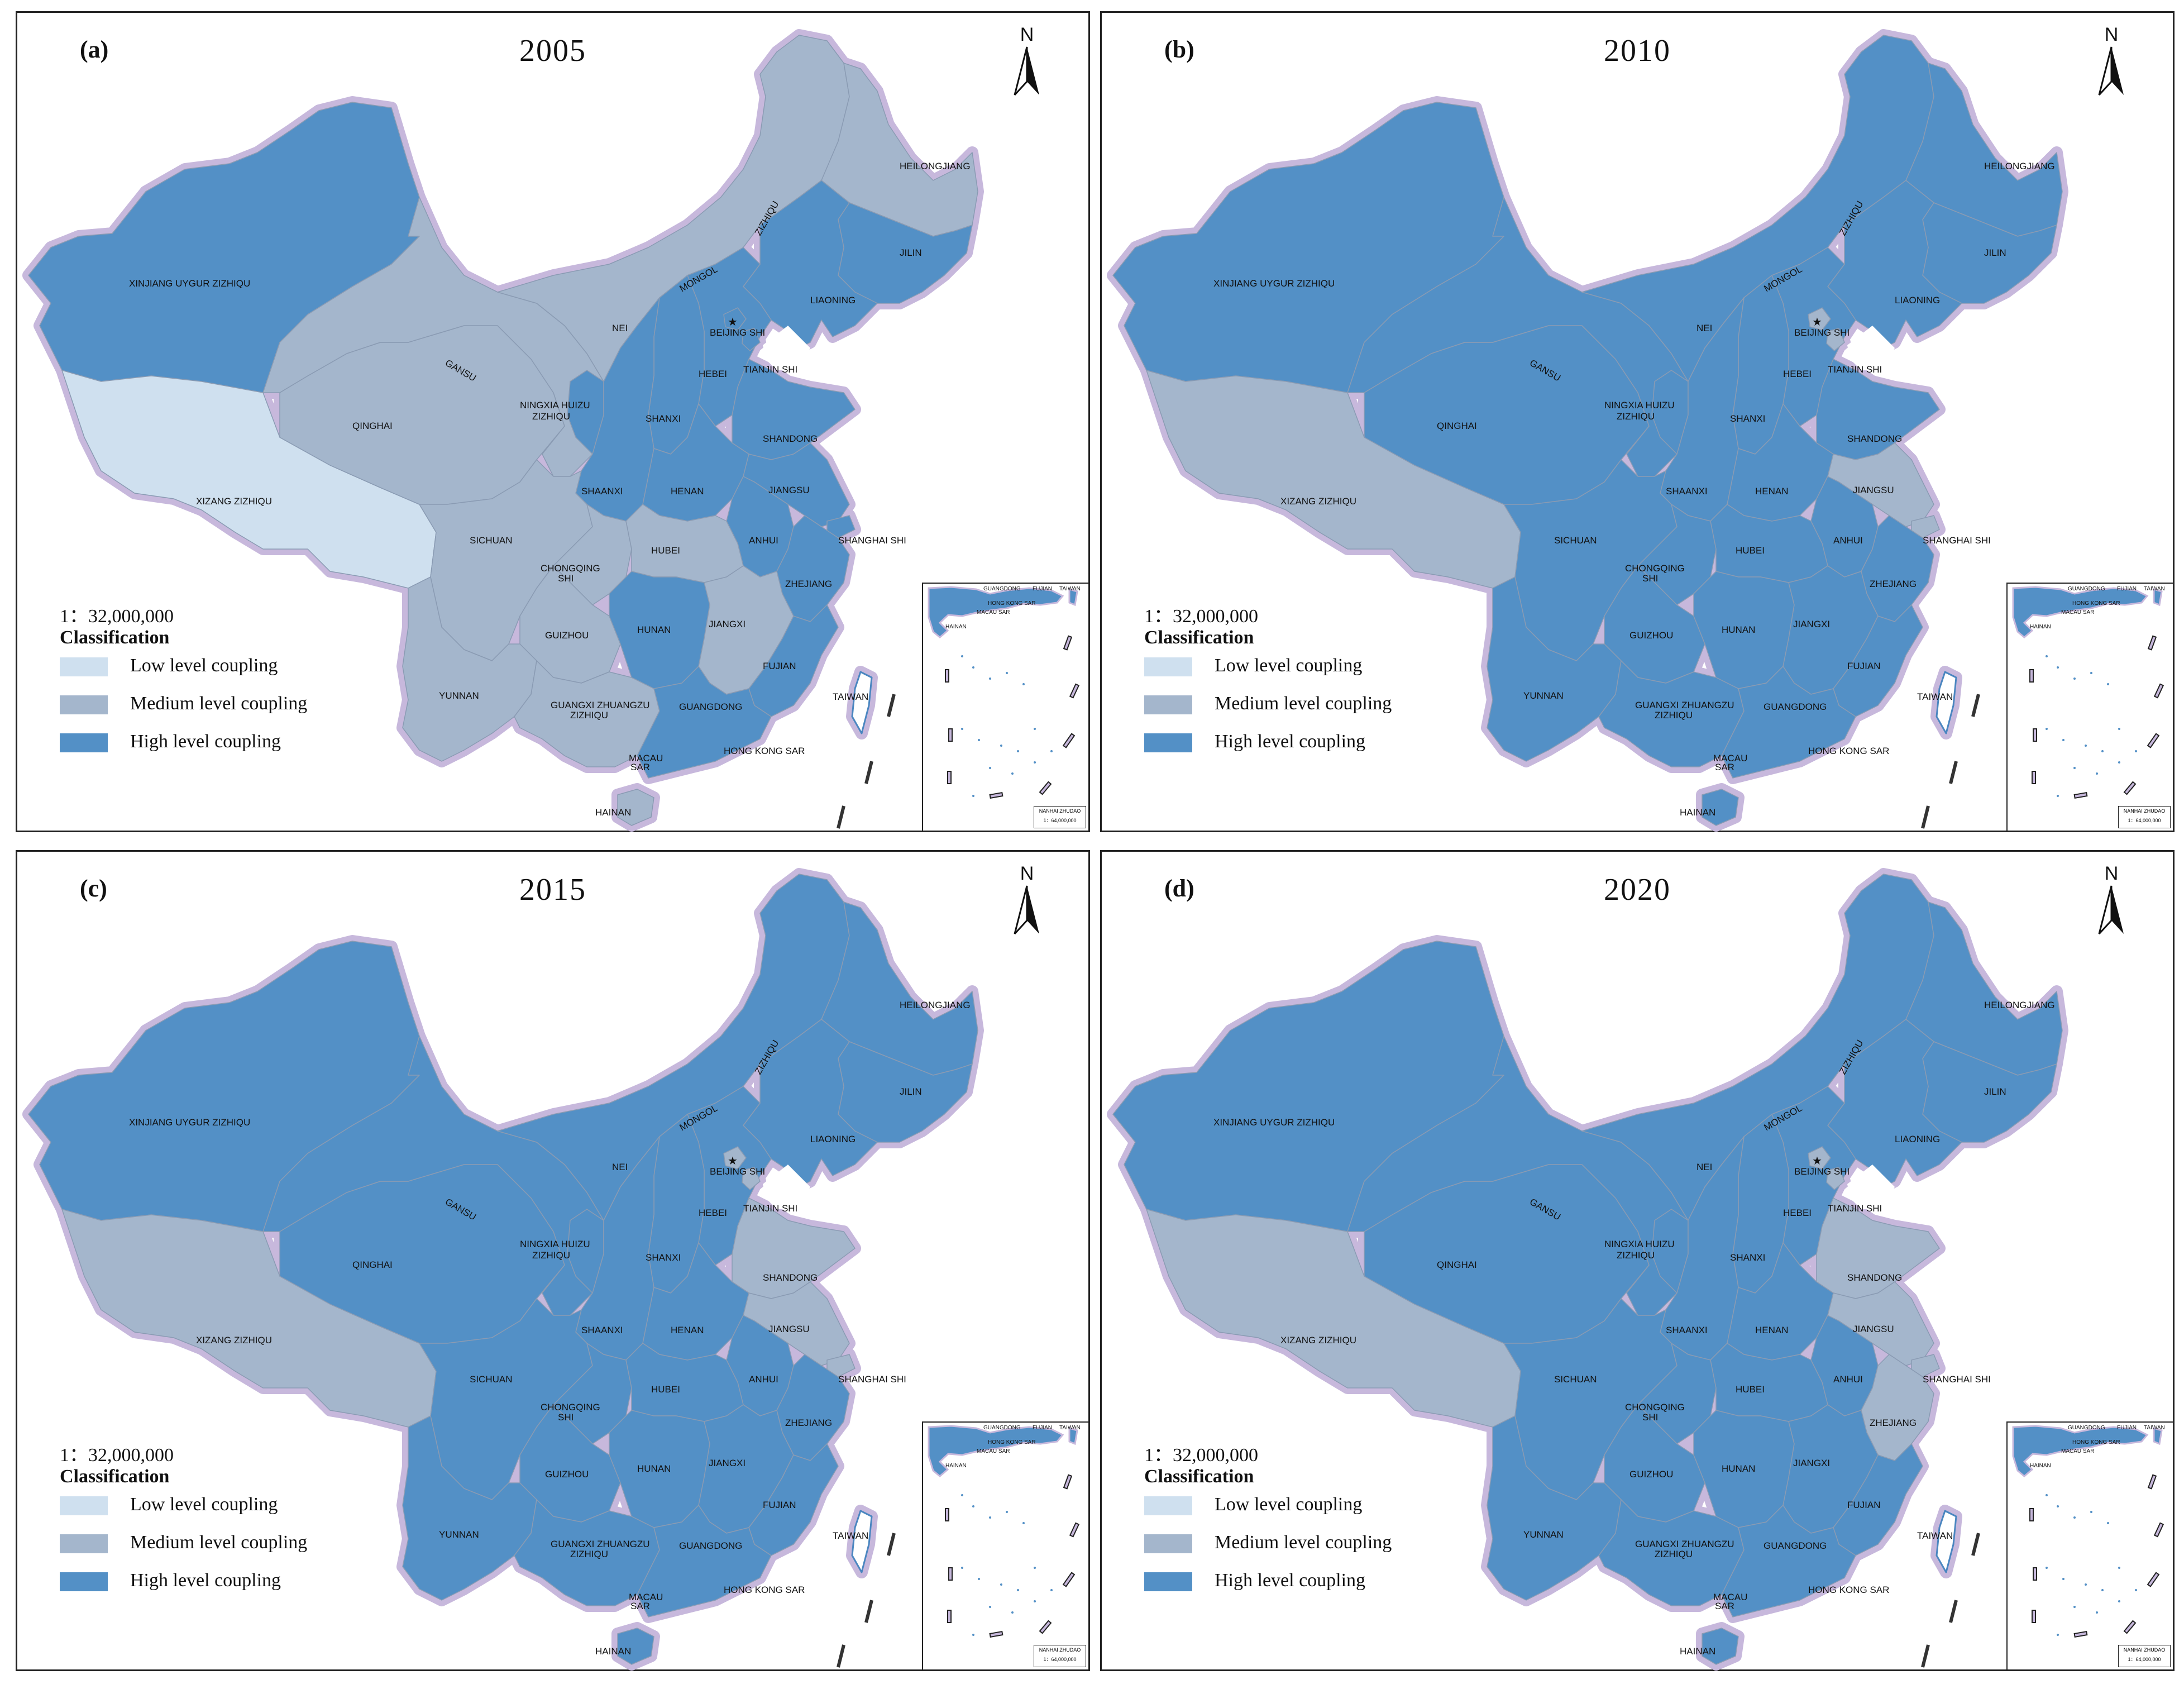  I want to click on legend-label-medium: Medium level coupling, so click(219, 1542).